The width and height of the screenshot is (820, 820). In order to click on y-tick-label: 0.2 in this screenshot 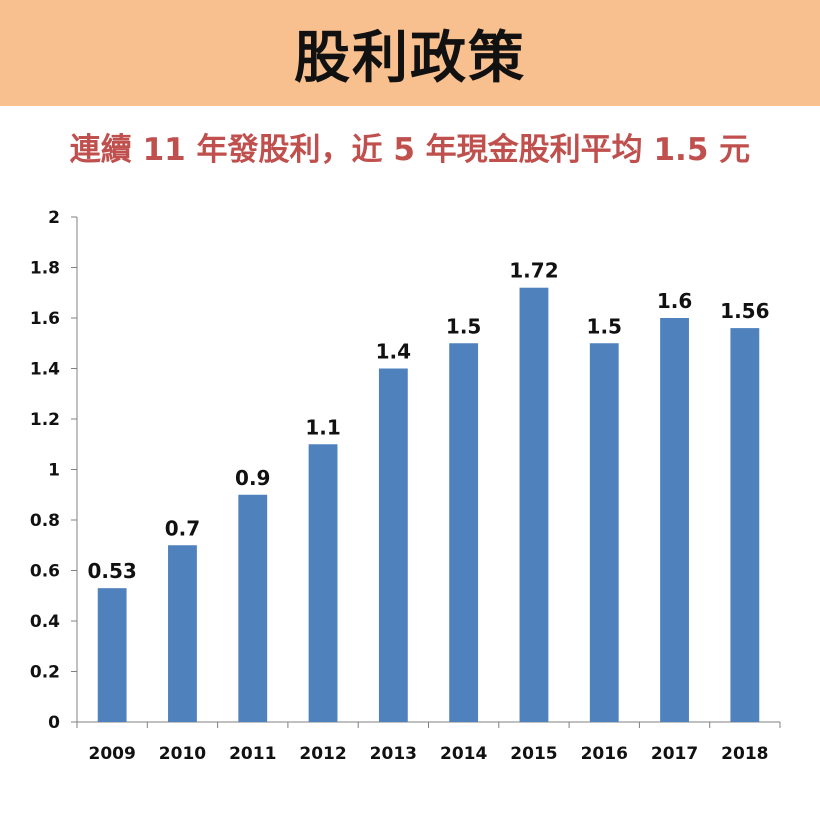, I will do `click(45, 673)`.